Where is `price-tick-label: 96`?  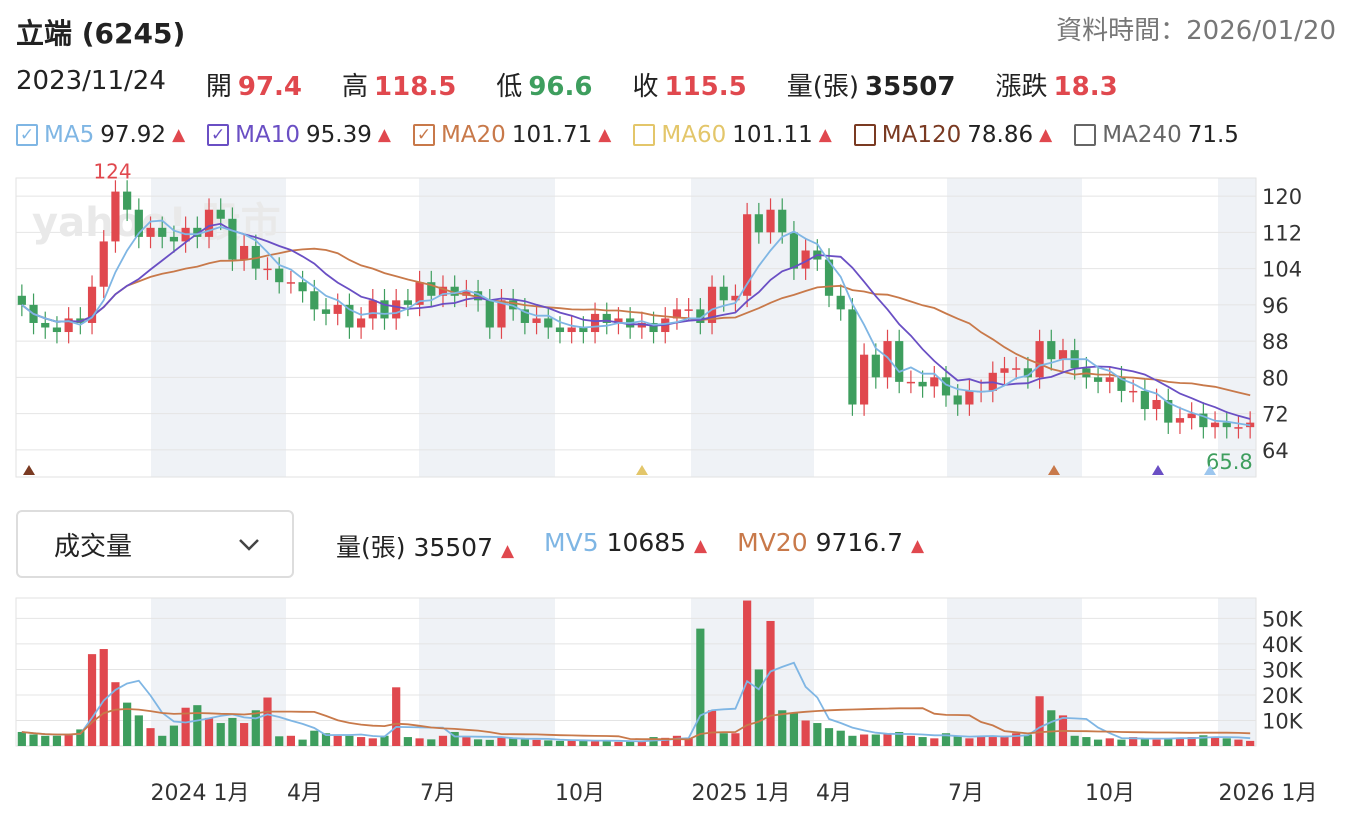 price-tick-label: 96 is located at coordinates (1275, 306).